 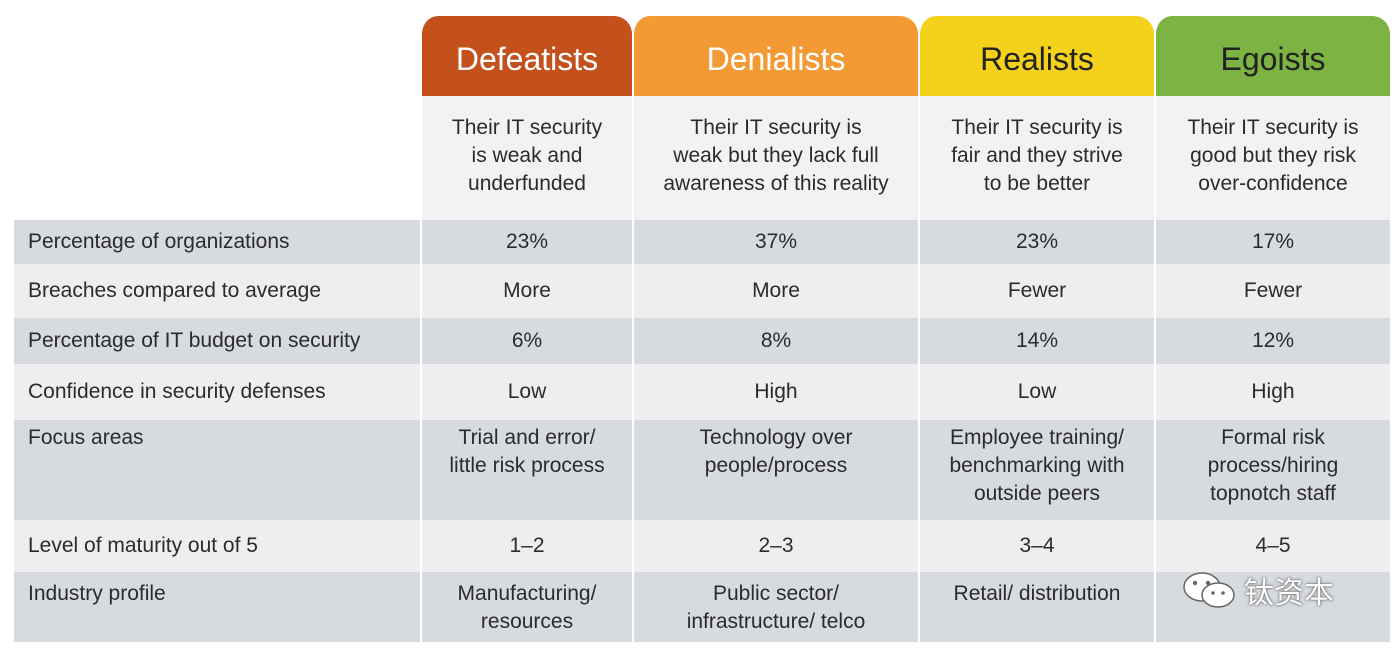 What do you see at coordinates (217, 546) in the screenshot?
I see `row-label: Level of maturity out of 5` at bounding box center [217, 546].